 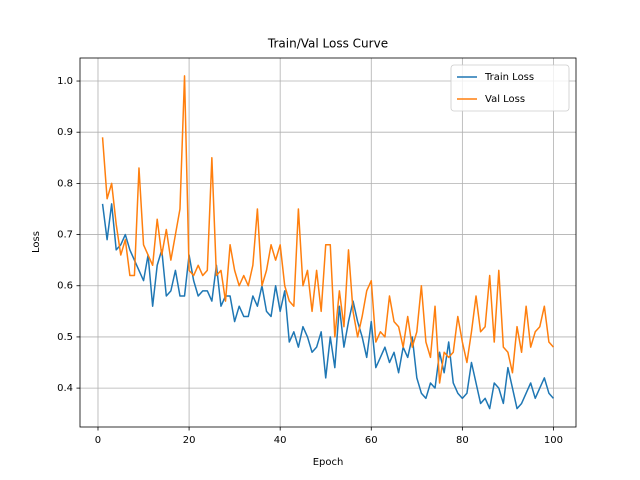 I want to click on y-tick-label: 0.8, so click(x=65, y=183).